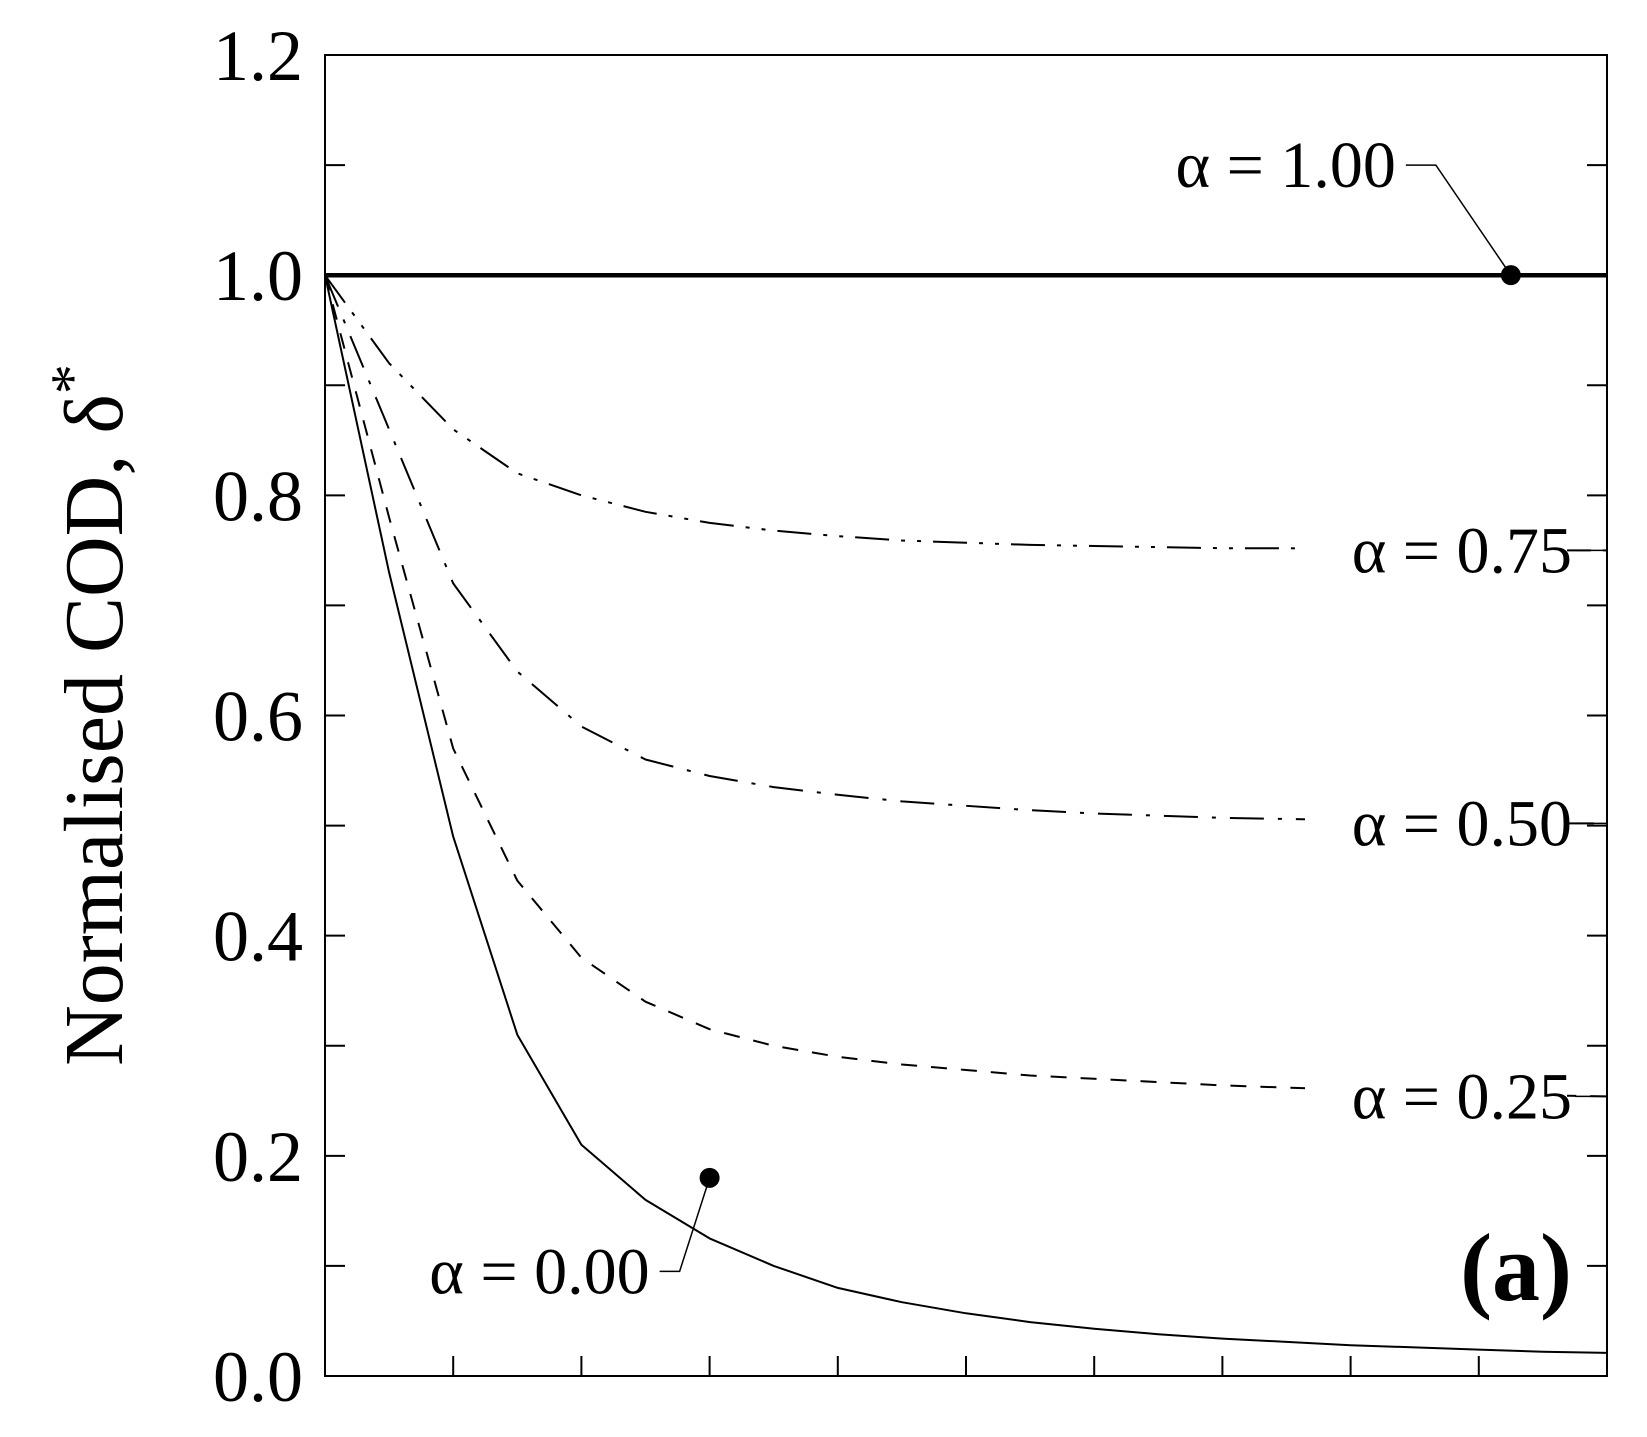 The height and width of the screenshot is (1437, 1647). Describe the element at coordinates (258, 56) in the screenshot. I see `y-tick-label: 1.2` at that location.